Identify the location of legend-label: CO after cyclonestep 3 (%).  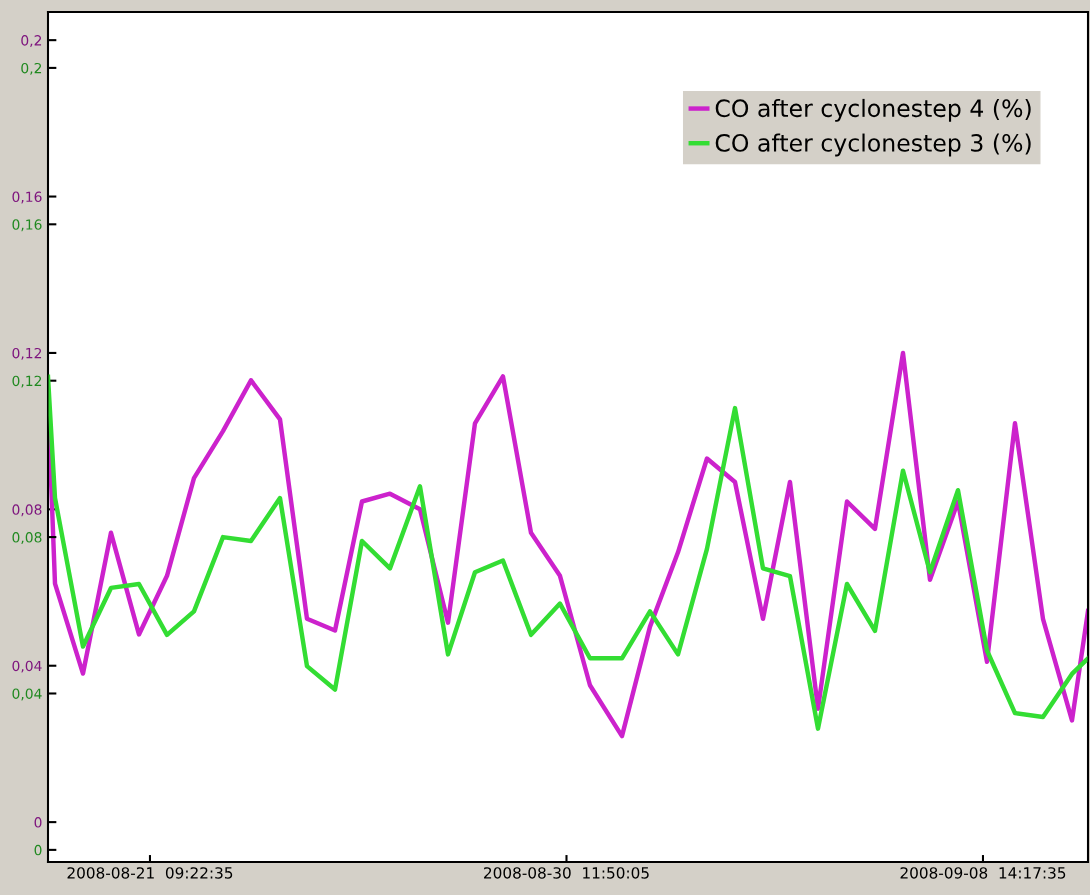
(873, 145).